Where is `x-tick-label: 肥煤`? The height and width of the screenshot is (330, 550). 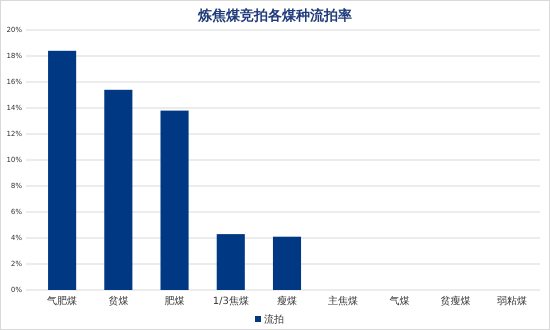
x-tick-label: 肥煤 is located at coordinates (174, 301).